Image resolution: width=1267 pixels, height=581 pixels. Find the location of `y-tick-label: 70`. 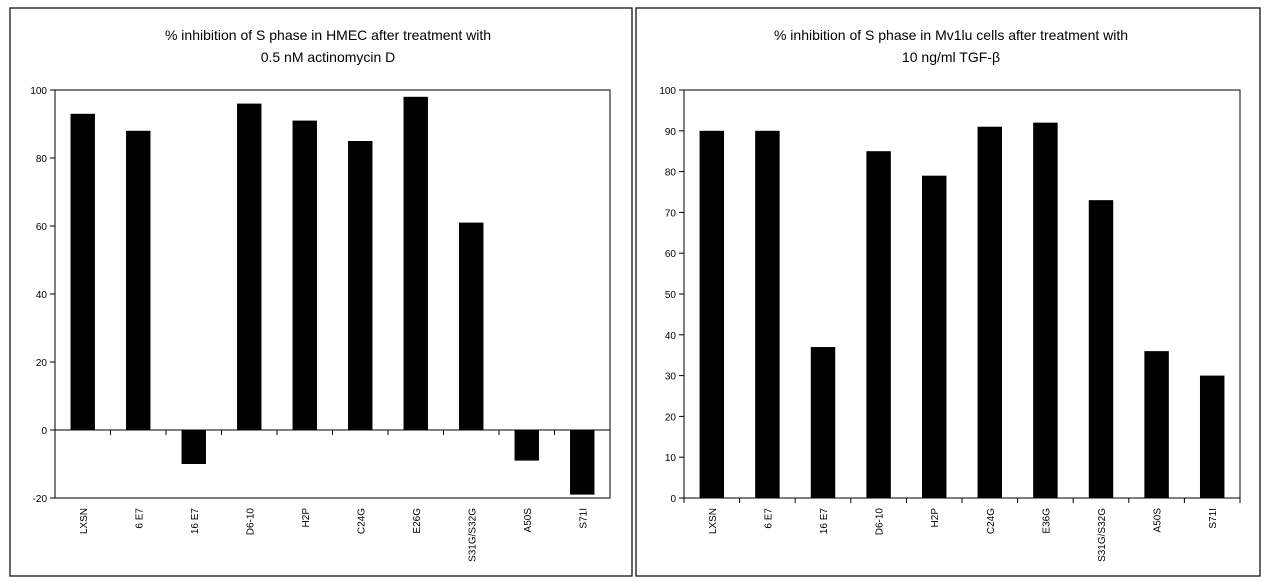

y-tick-label: 70 is located at coordinates (671, 213).